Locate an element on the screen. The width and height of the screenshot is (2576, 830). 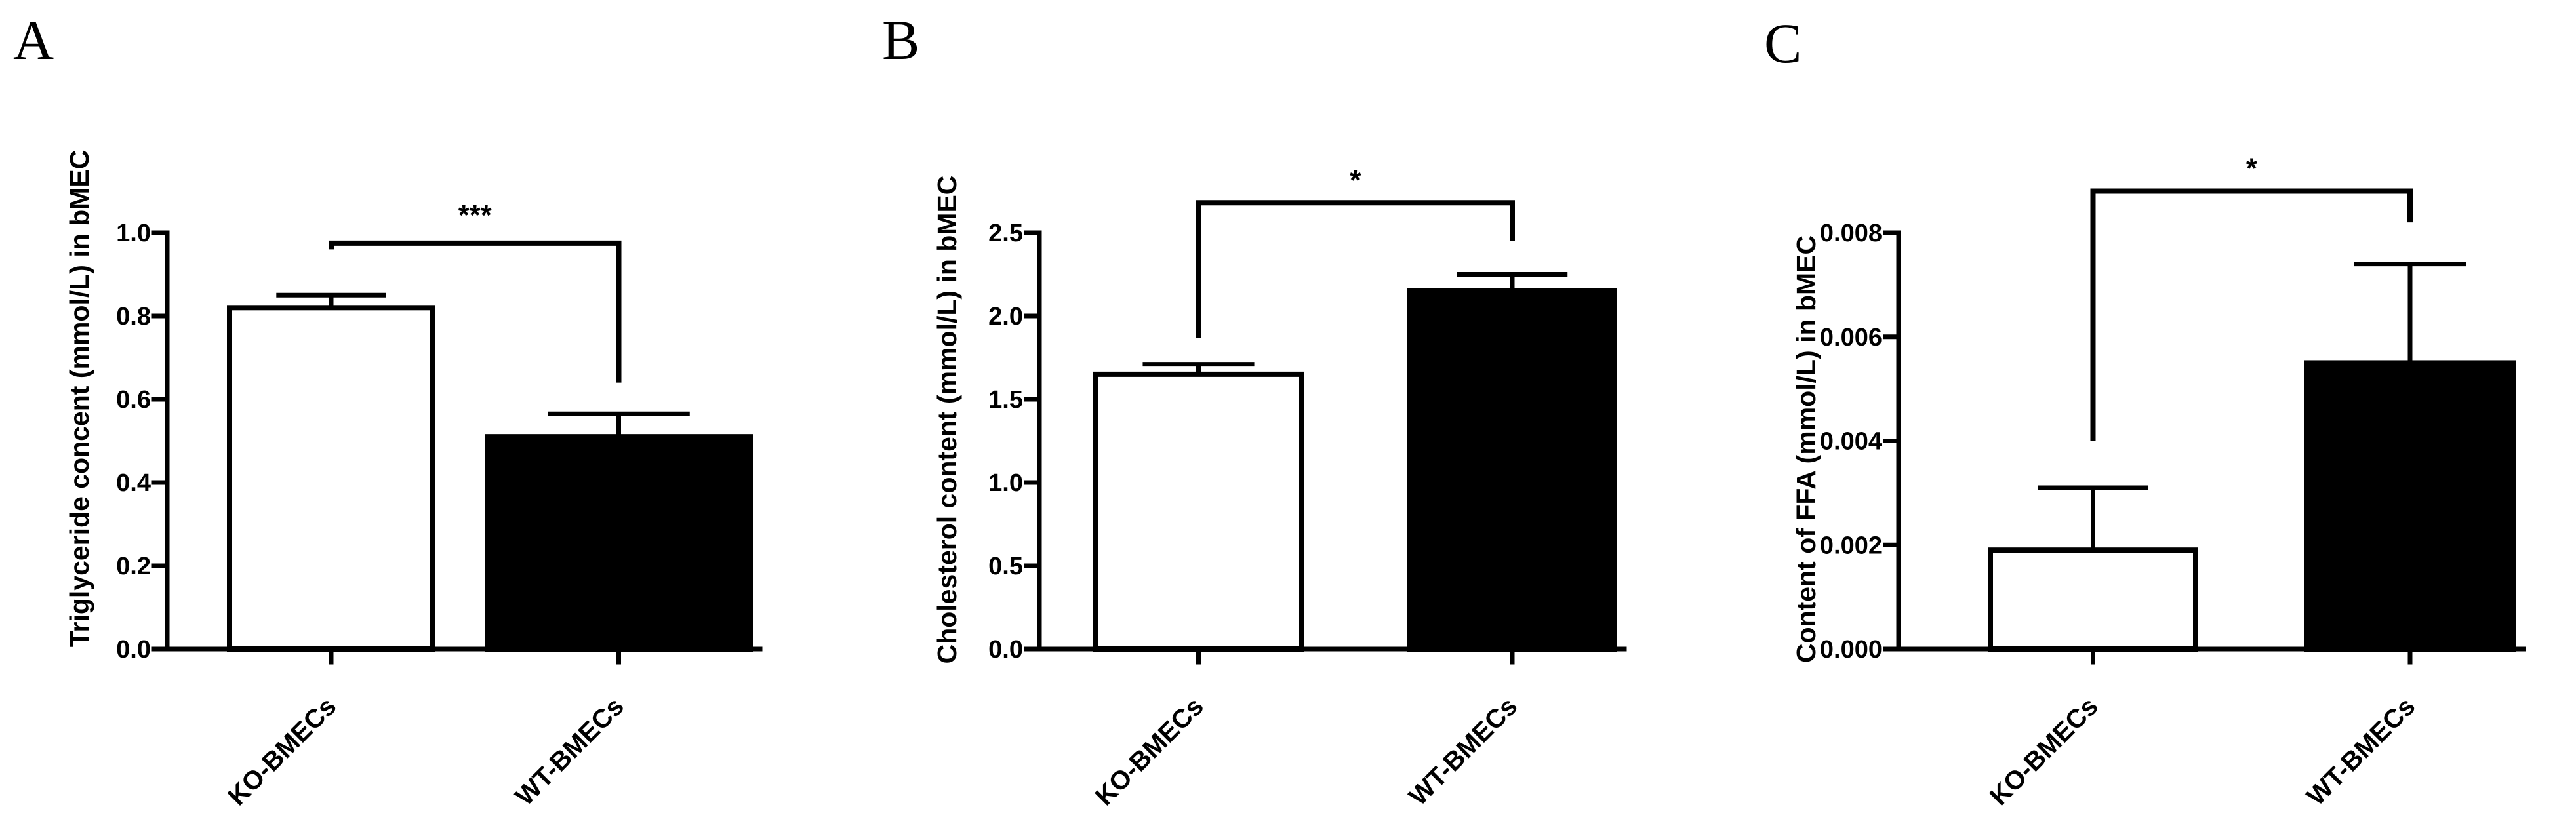
category-label-a-2: WT-BMECs is located at coordinates (570, 751).